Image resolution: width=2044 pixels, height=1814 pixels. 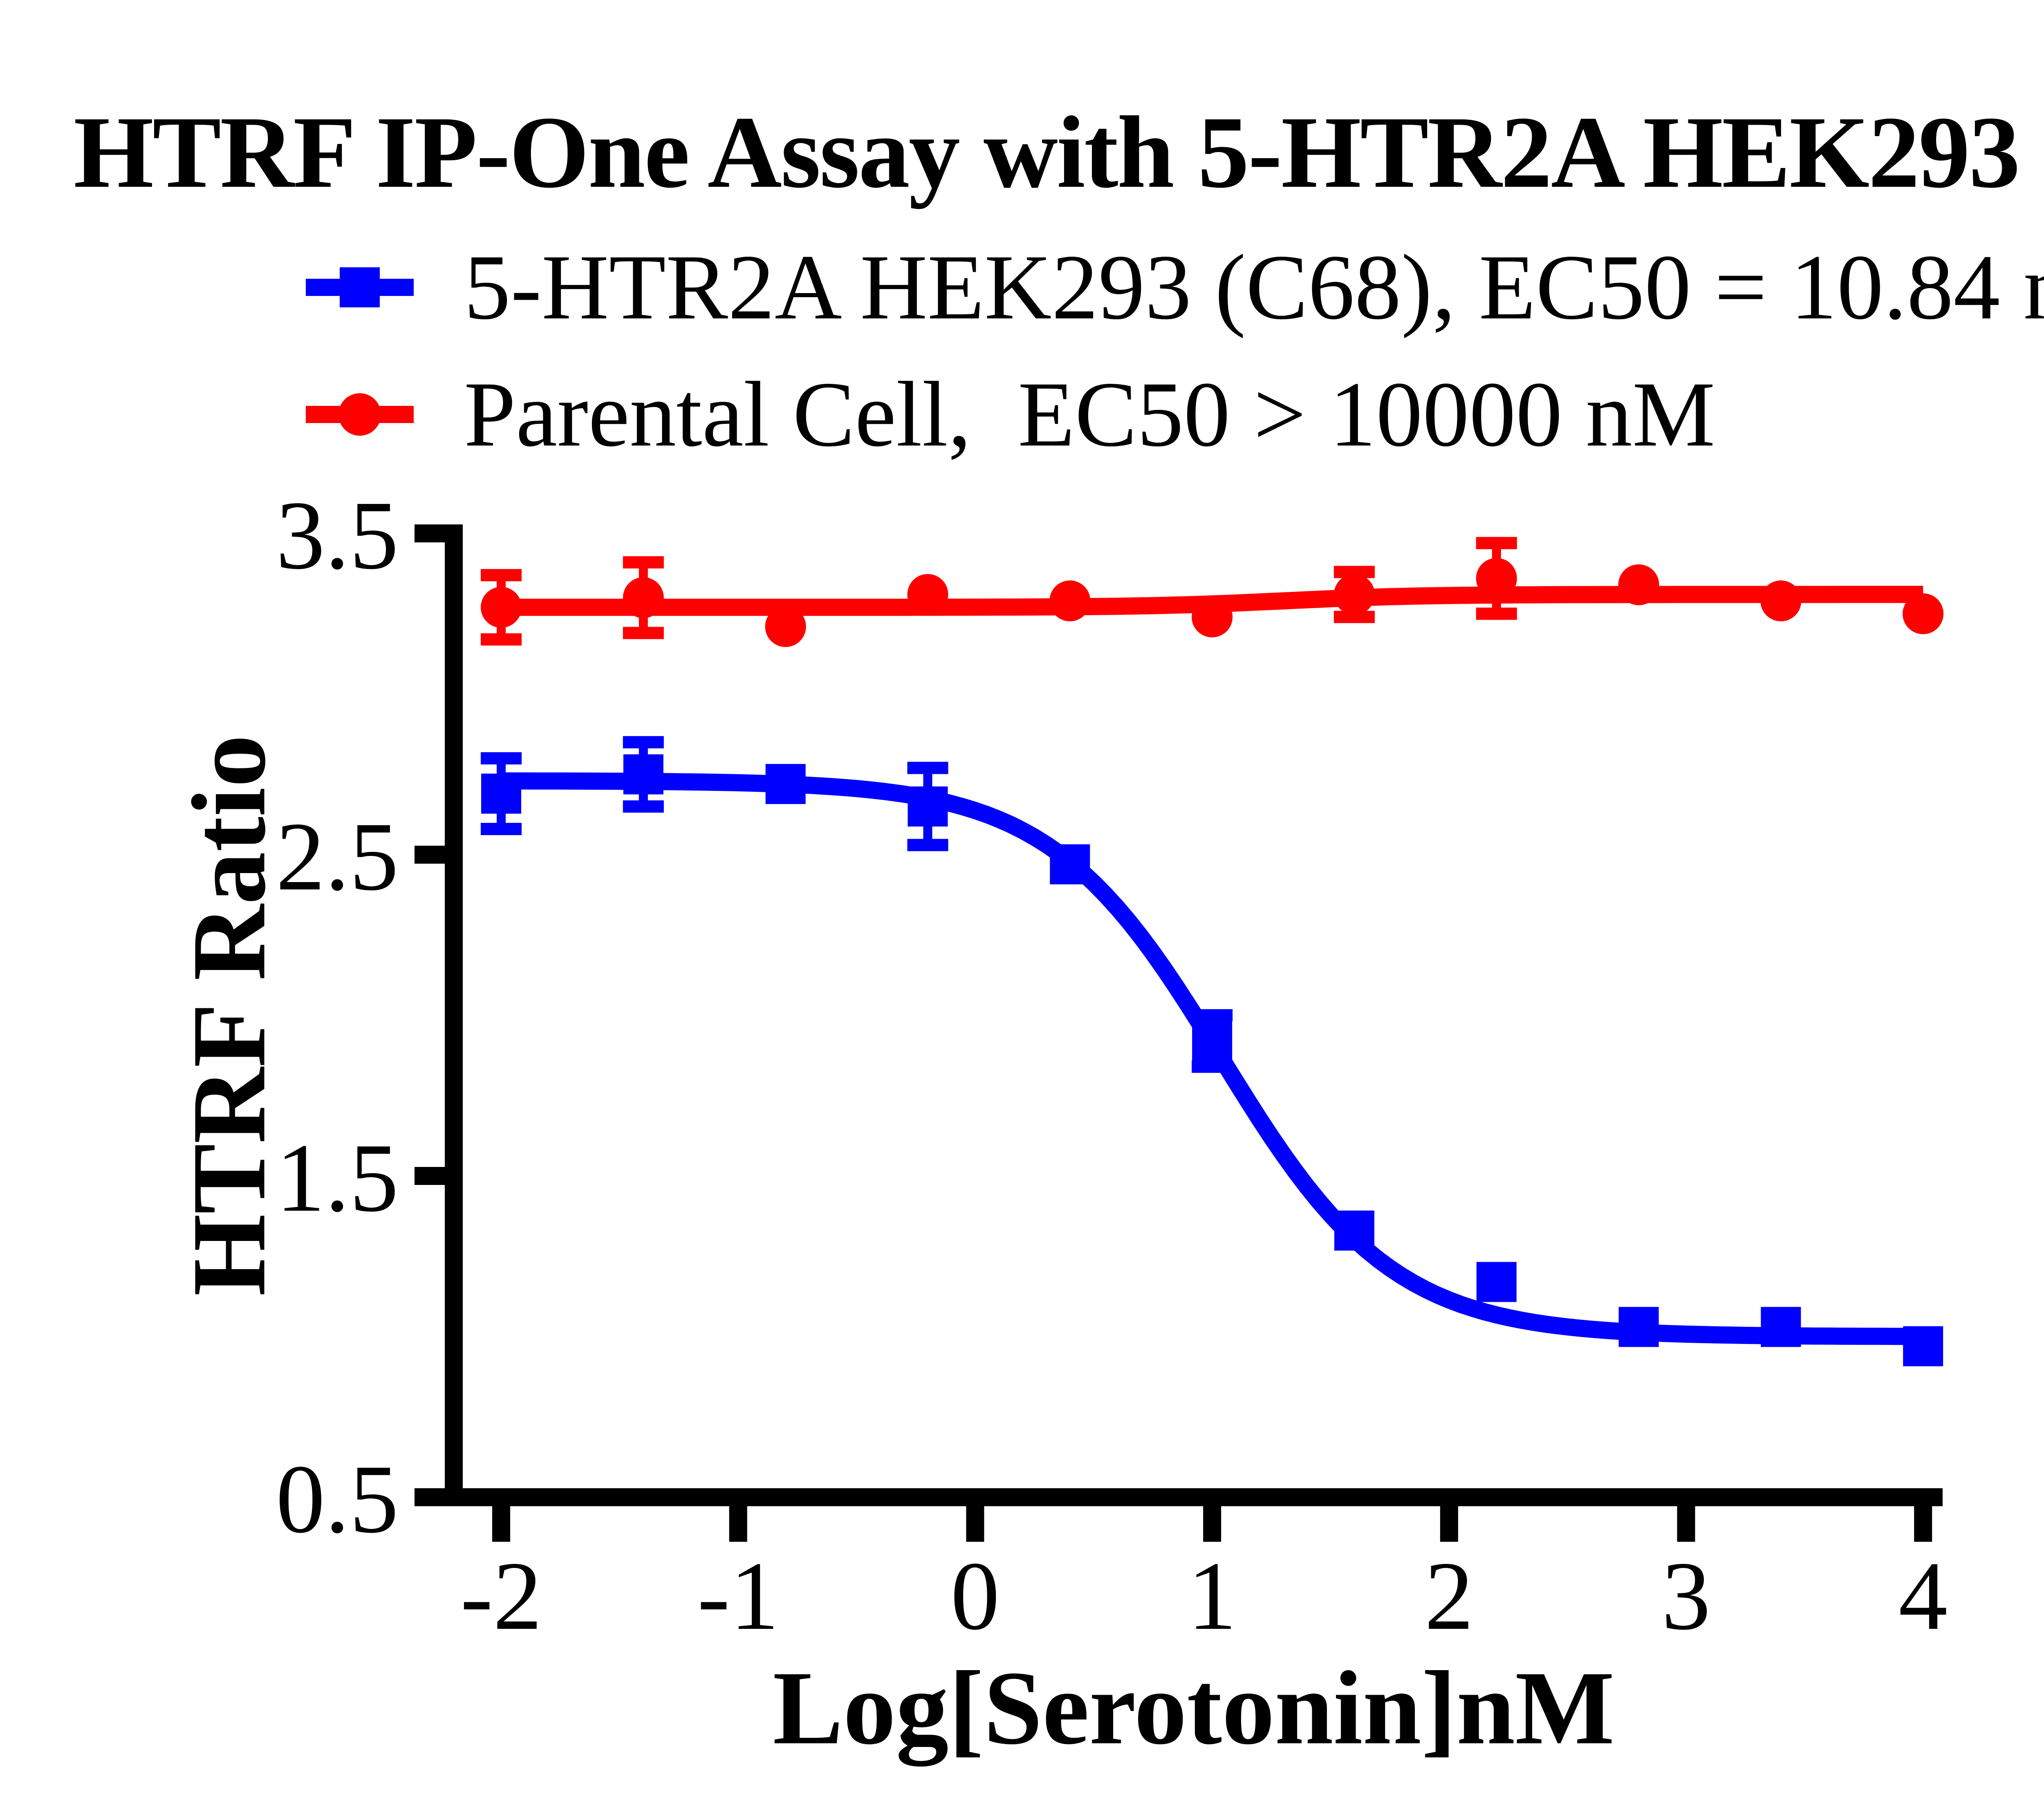 What do you see at coordinates (338, 1498) in the screenshot?
I see `y-tick-label: 0.5` at bounding box center [338, 1498].